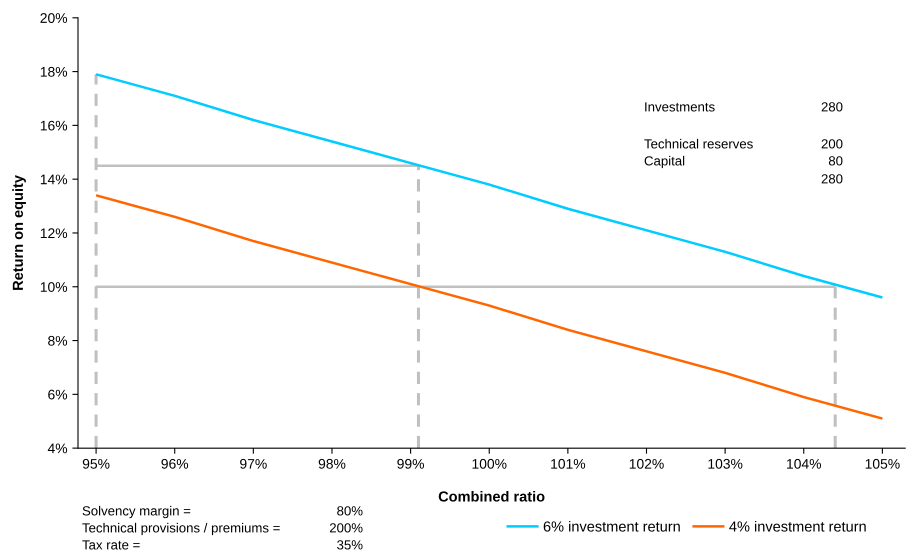 This screenshot has height=556, width=907. Describe the element at coordinates (19, 232) in the screenshot. I see `y-axis-title: Return on equity` at that location.